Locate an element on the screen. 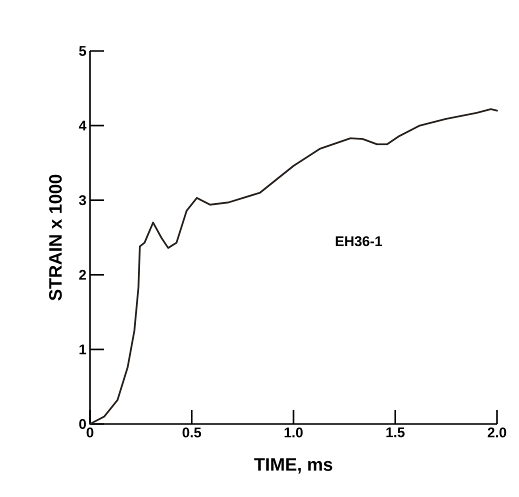 This screenshot has width=519, height=497. annotation: EH36-1 is located at coordinates (359, 241).